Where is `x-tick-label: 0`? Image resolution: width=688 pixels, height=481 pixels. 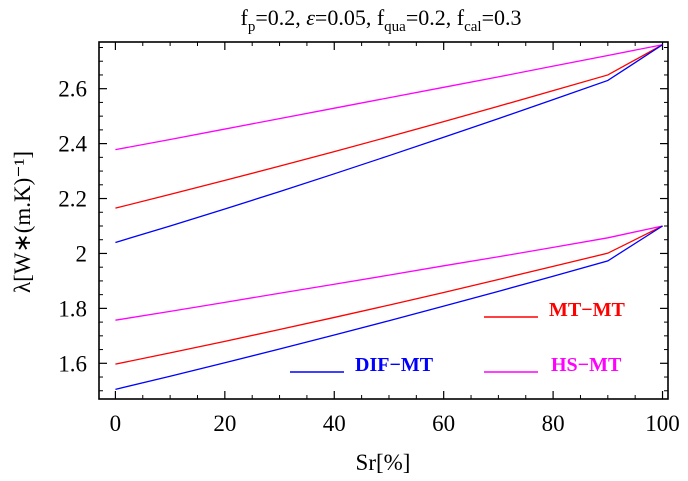
x-tick-label: 0 is located at coordinates (116, 423).